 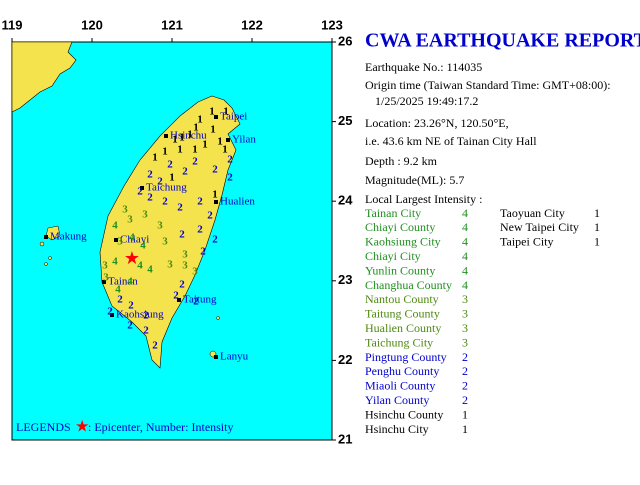 I want to click on place-label: Hsinchu, so click(x=188, y=136).